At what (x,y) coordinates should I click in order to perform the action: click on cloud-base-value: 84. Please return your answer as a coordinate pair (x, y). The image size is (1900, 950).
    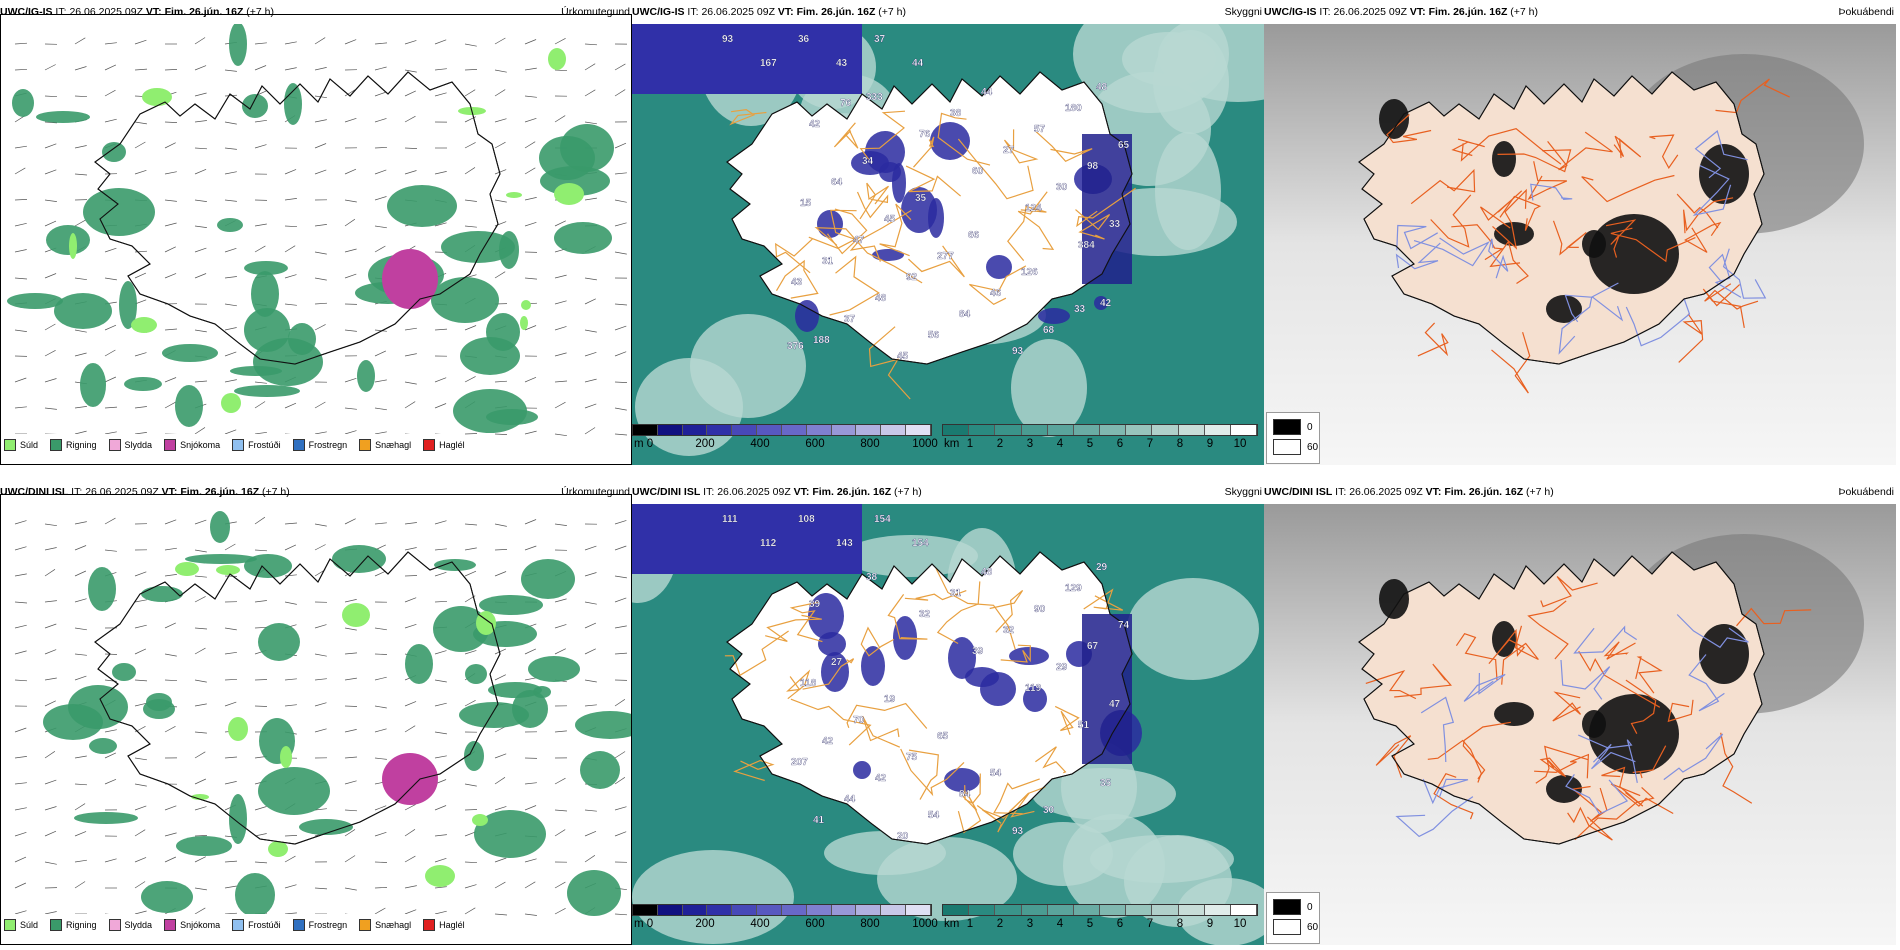
    Looking at the image, I should click on (965, 314).